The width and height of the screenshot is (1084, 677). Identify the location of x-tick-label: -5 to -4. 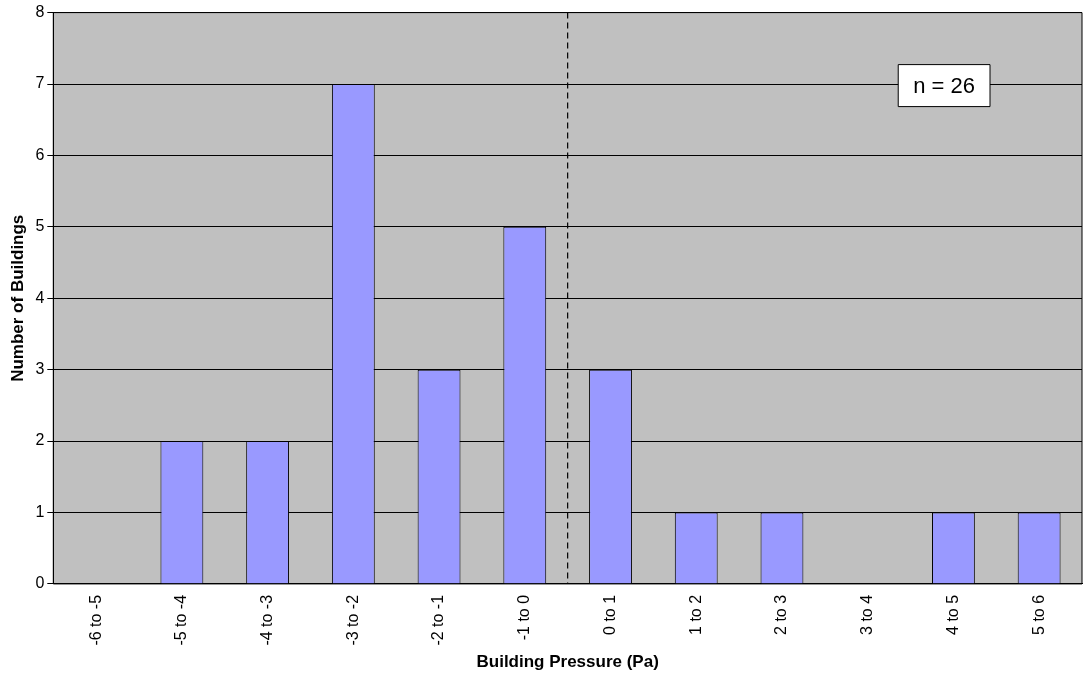
(181, 620).